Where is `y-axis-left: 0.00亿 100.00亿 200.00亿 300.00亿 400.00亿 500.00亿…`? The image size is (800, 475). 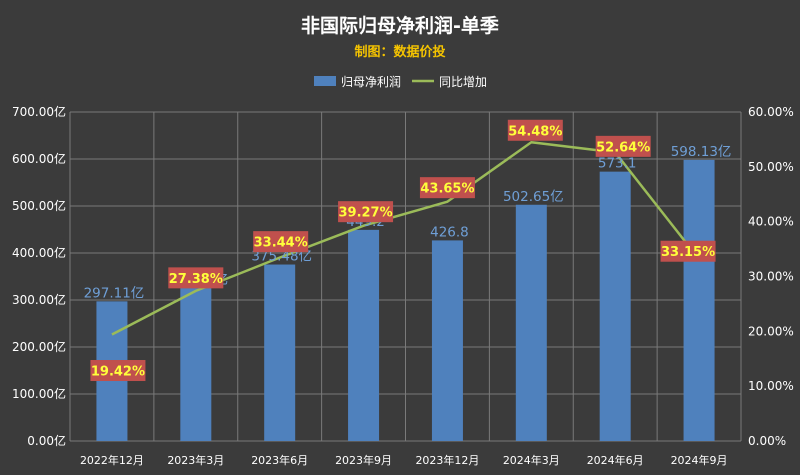
y-axis-left: 0.00亿 100.00亿 200.00亿 300.00亿 400.00亿 500.00亿… is located at coordinates (39, 276).